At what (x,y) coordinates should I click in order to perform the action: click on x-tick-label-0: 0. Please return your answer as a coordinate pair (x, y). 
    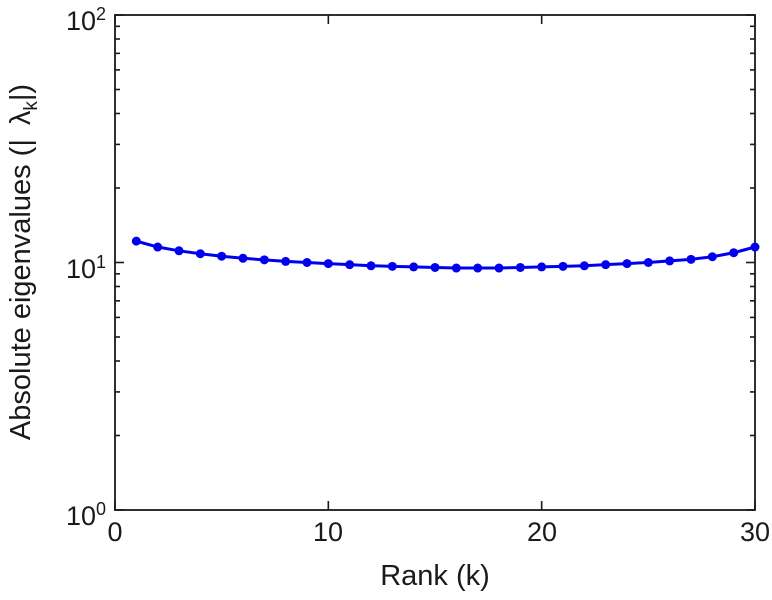
    Looking at the image, I should click on (115, 532).